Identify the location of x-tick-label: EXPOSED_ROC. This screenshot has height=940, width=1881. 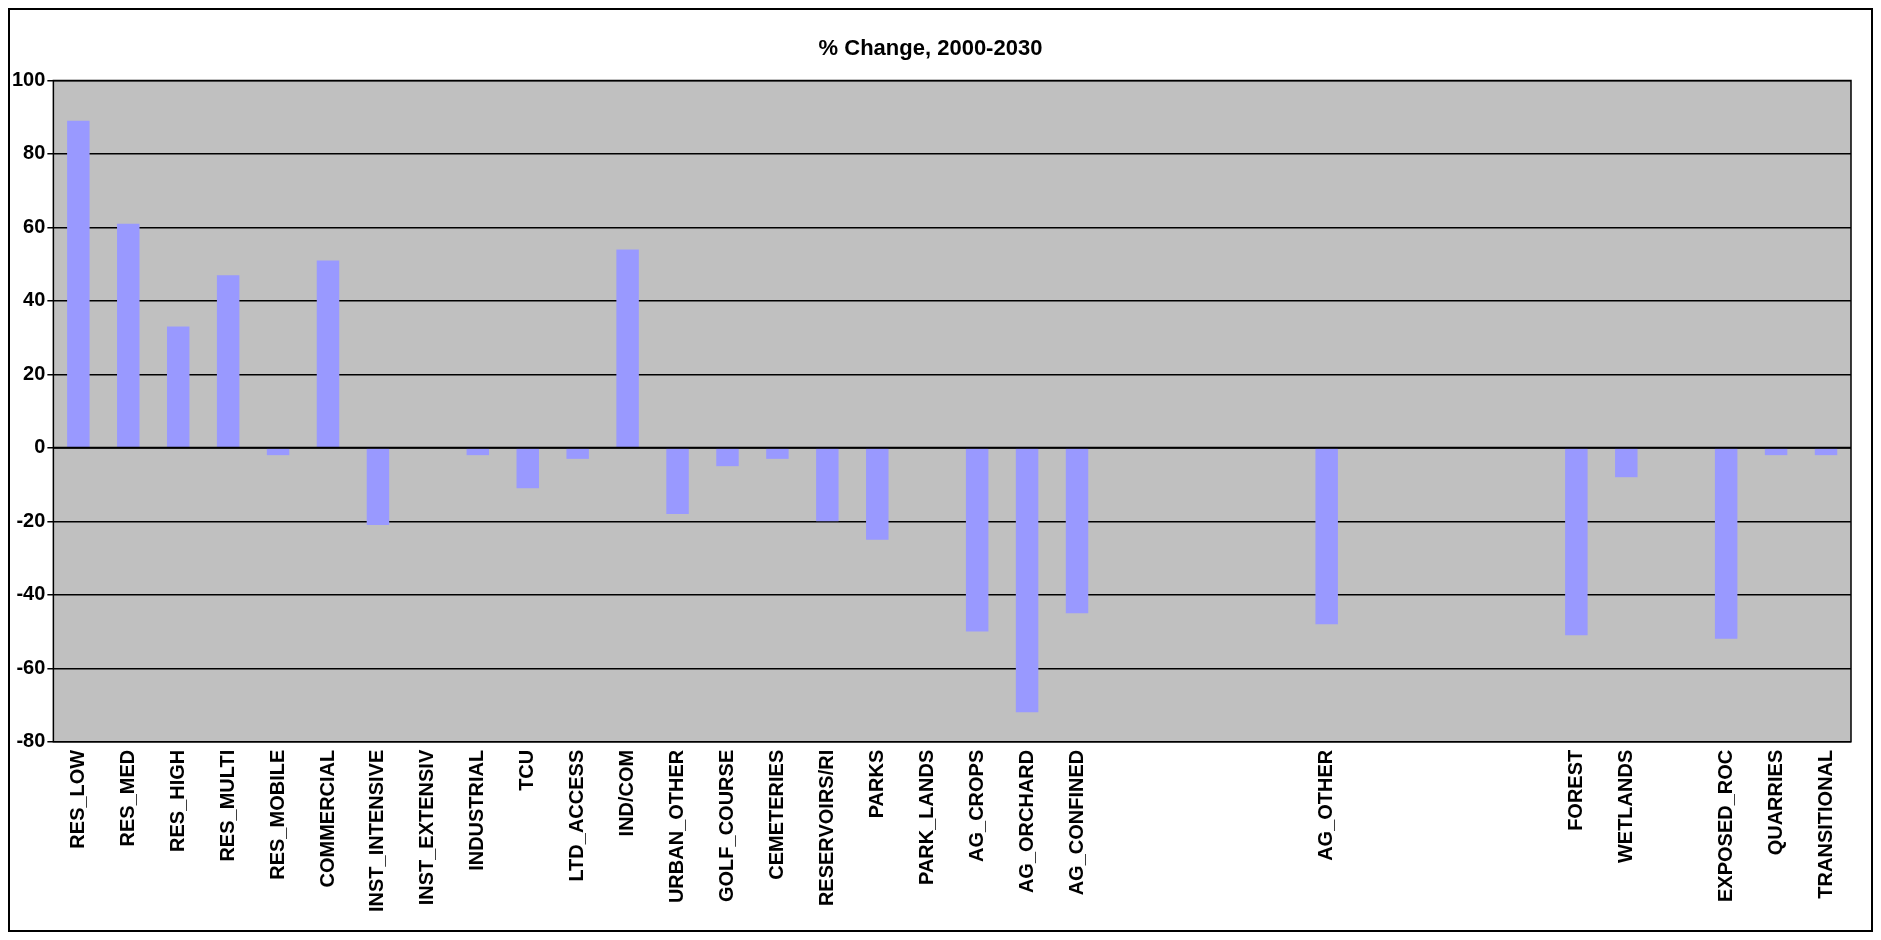
(1724, 826).